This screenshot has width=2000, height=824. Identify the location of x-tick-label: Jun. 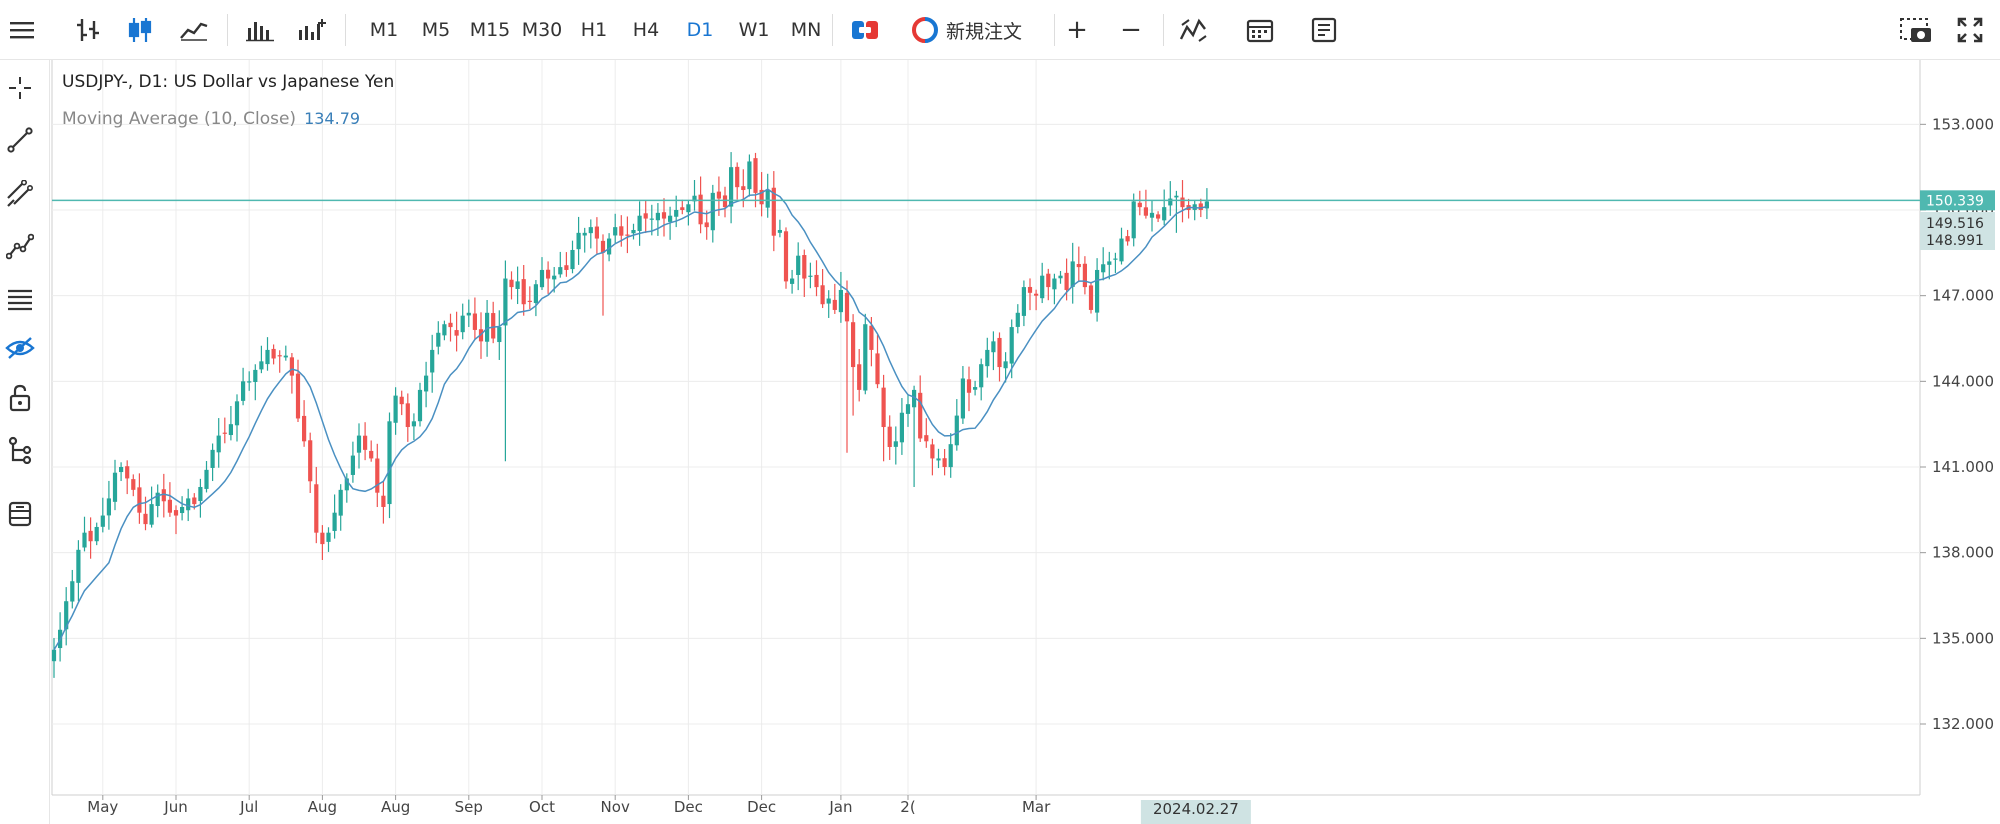
(175, 807).